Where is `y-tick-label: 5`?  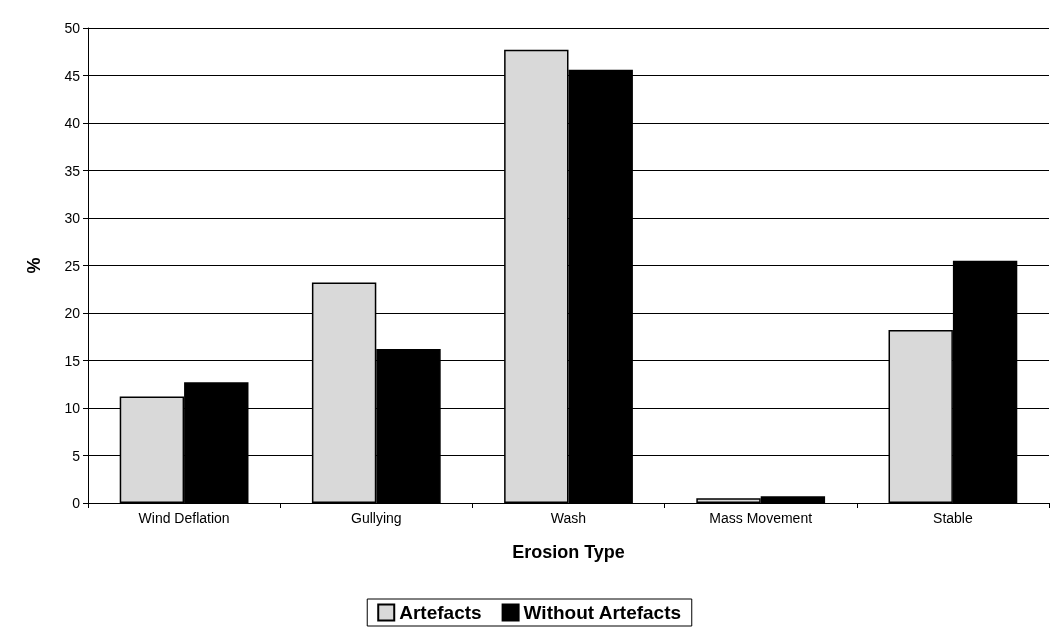 y-tick-label: 5 is located at coordinates (76, 455).